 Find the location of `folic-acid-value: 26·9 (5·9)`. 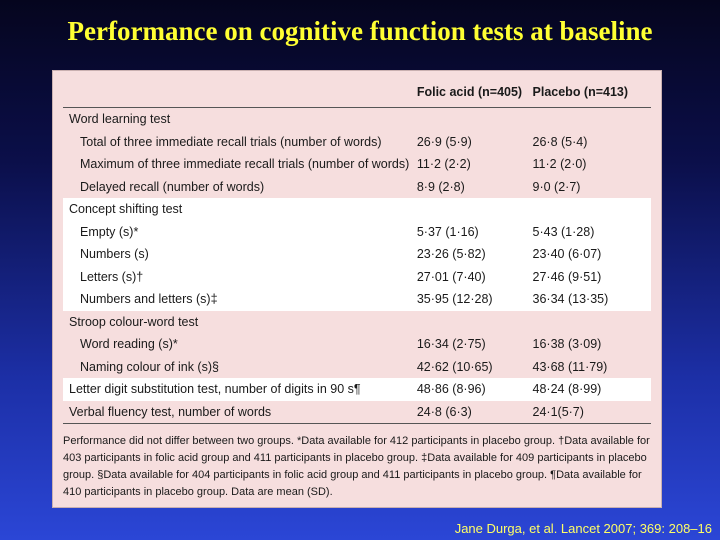

folic-acid-value: 26·9 (5·9) is located at coordinates (444, 141).